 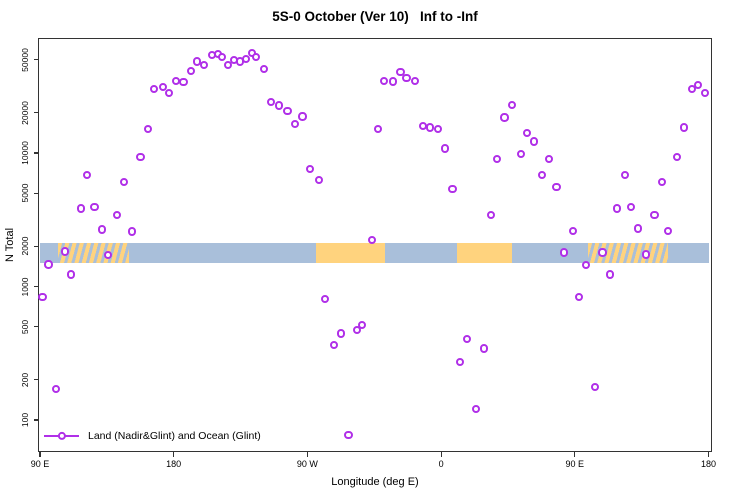 What do you see at coordinates (25, 326) in the screenshot?
I see `y-tick-label: 500` at bounding box center [25, 326].